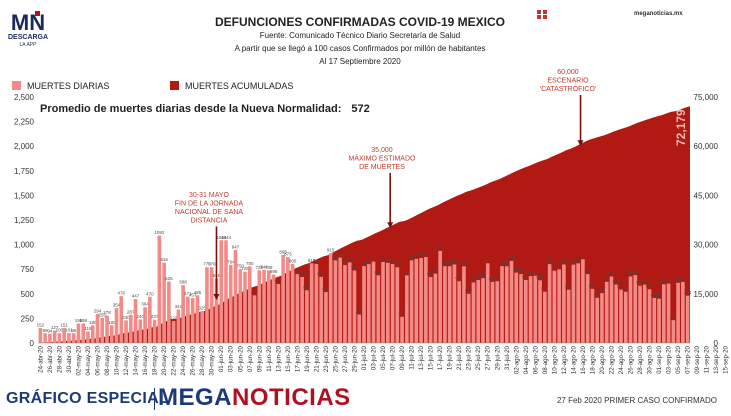  I want to click on annotation-sana-distancia-text: NACIONAL DE SANA, so click(209, 212).